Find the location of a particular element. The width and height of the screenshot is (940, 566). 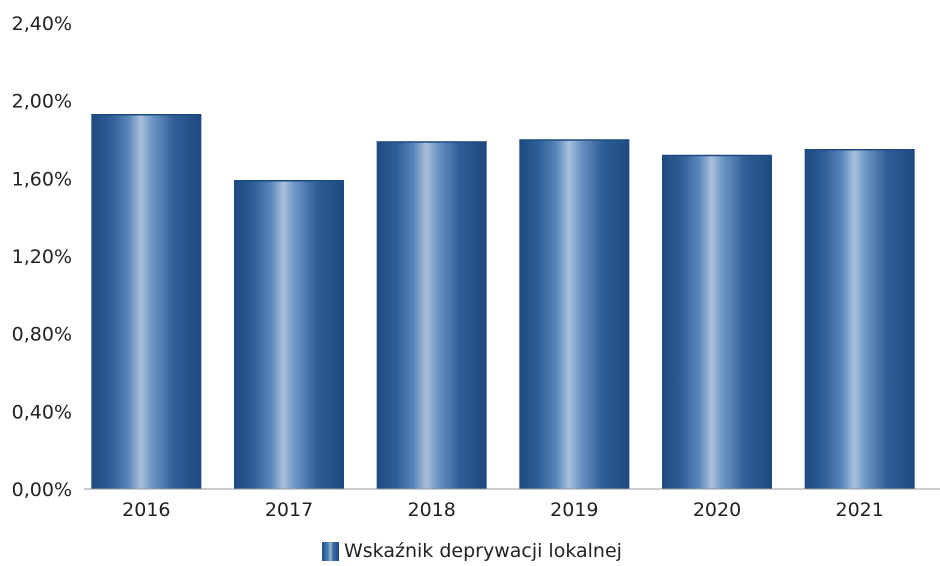

y-tick-label: 0,80% is located at coordinates (42, 335).